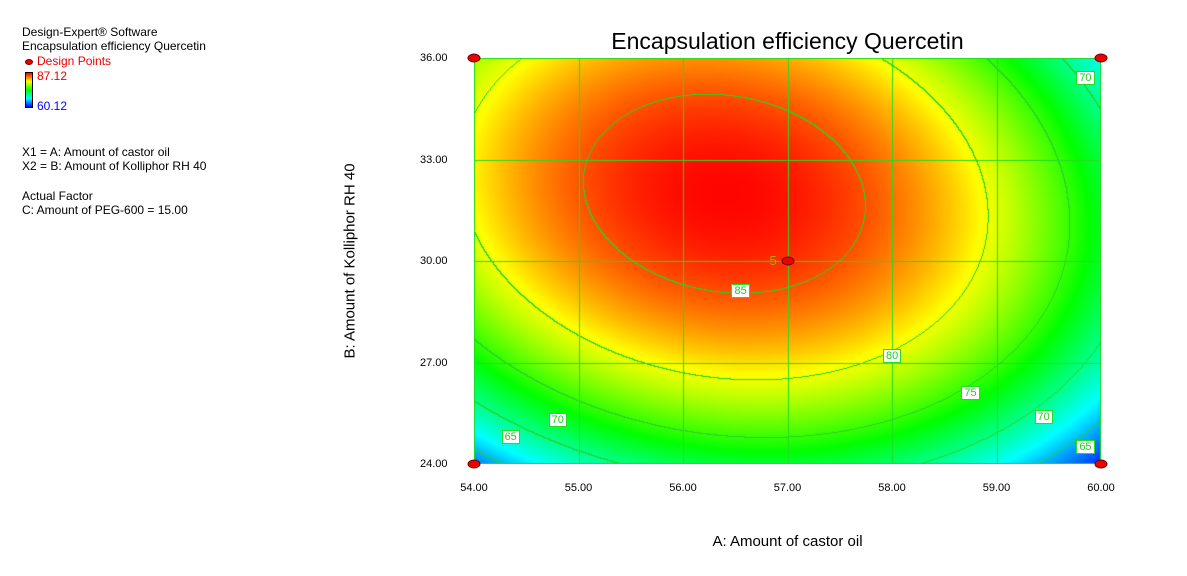 The height and width of the screenshot is (576, 1187). Describe the element at coordinates (434, 362) in the screenshot. I see `y-tick-label: 27.00` at that location.